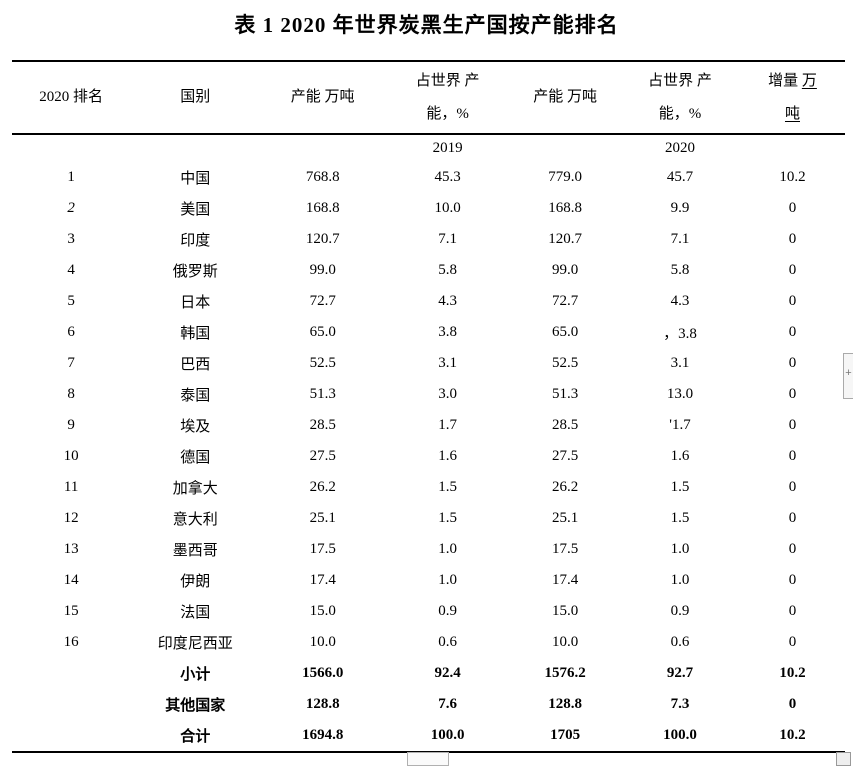 This screenshot has height=766, width=853. What do you see at coordinates (447, 148) in the screenshot?
I see `year-label-pct_2019: 2019` at bounding box center [447, 148].